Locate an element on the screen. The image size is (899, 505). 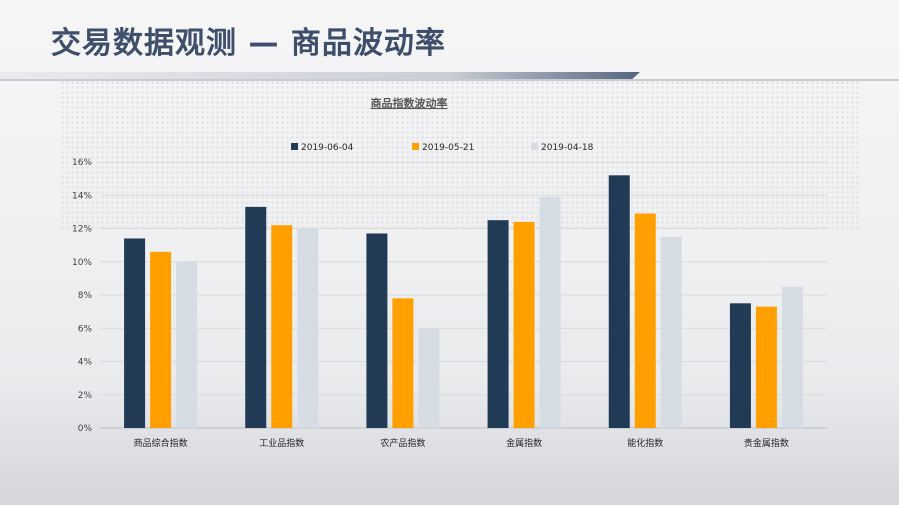
x-category-label: 金属指数 is located at coordinates (524, 443).